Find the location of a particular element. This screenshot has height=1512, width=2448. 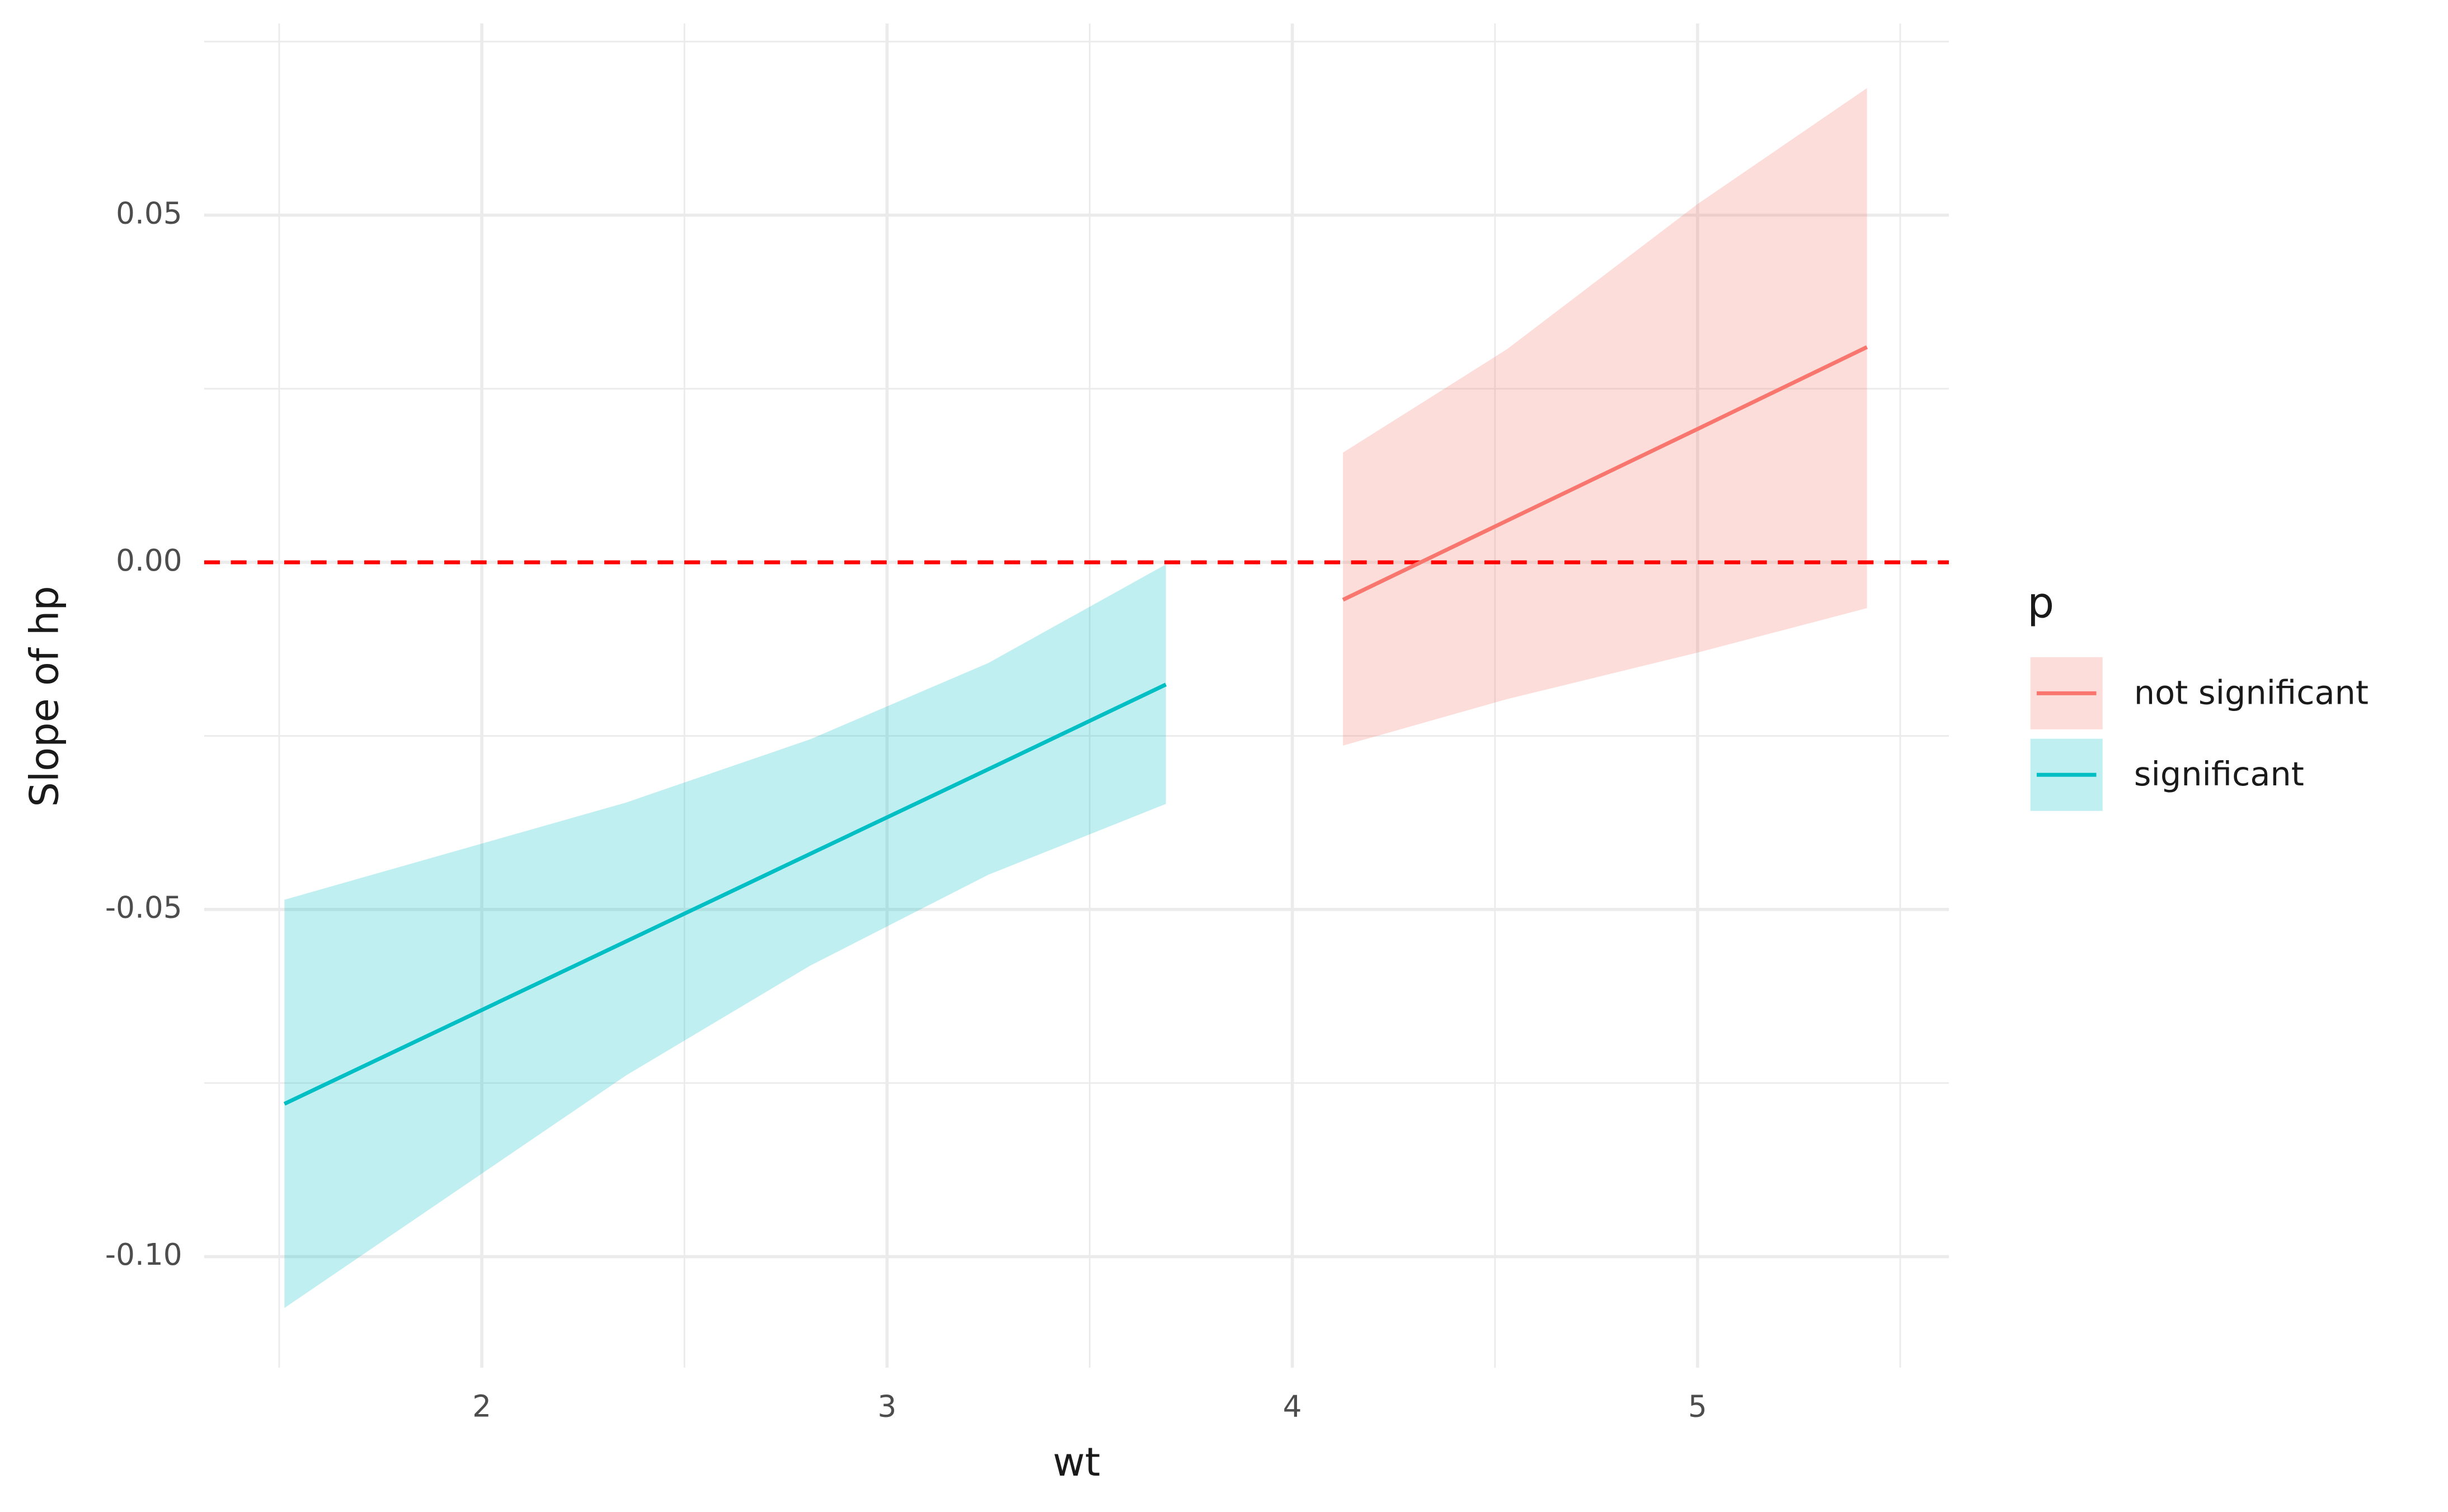

y-tick-label: 0.05 is located at coordinates (149, 213).